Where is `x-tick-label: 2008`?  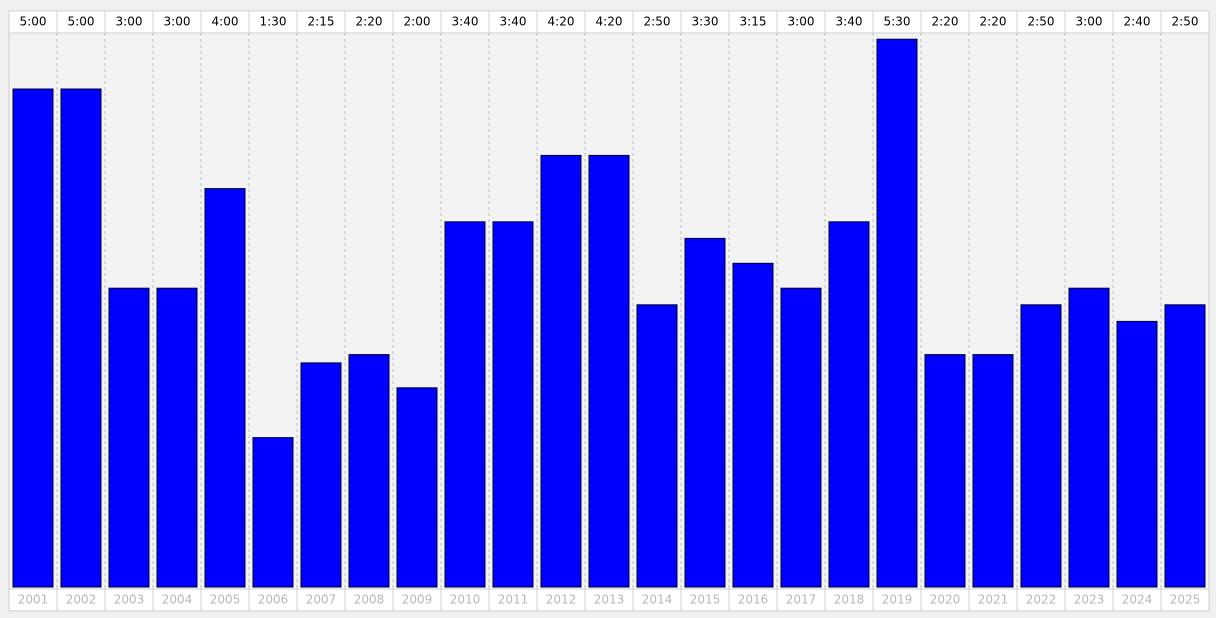 x-tick-label: 2008 is located at coordinates (369, 600).